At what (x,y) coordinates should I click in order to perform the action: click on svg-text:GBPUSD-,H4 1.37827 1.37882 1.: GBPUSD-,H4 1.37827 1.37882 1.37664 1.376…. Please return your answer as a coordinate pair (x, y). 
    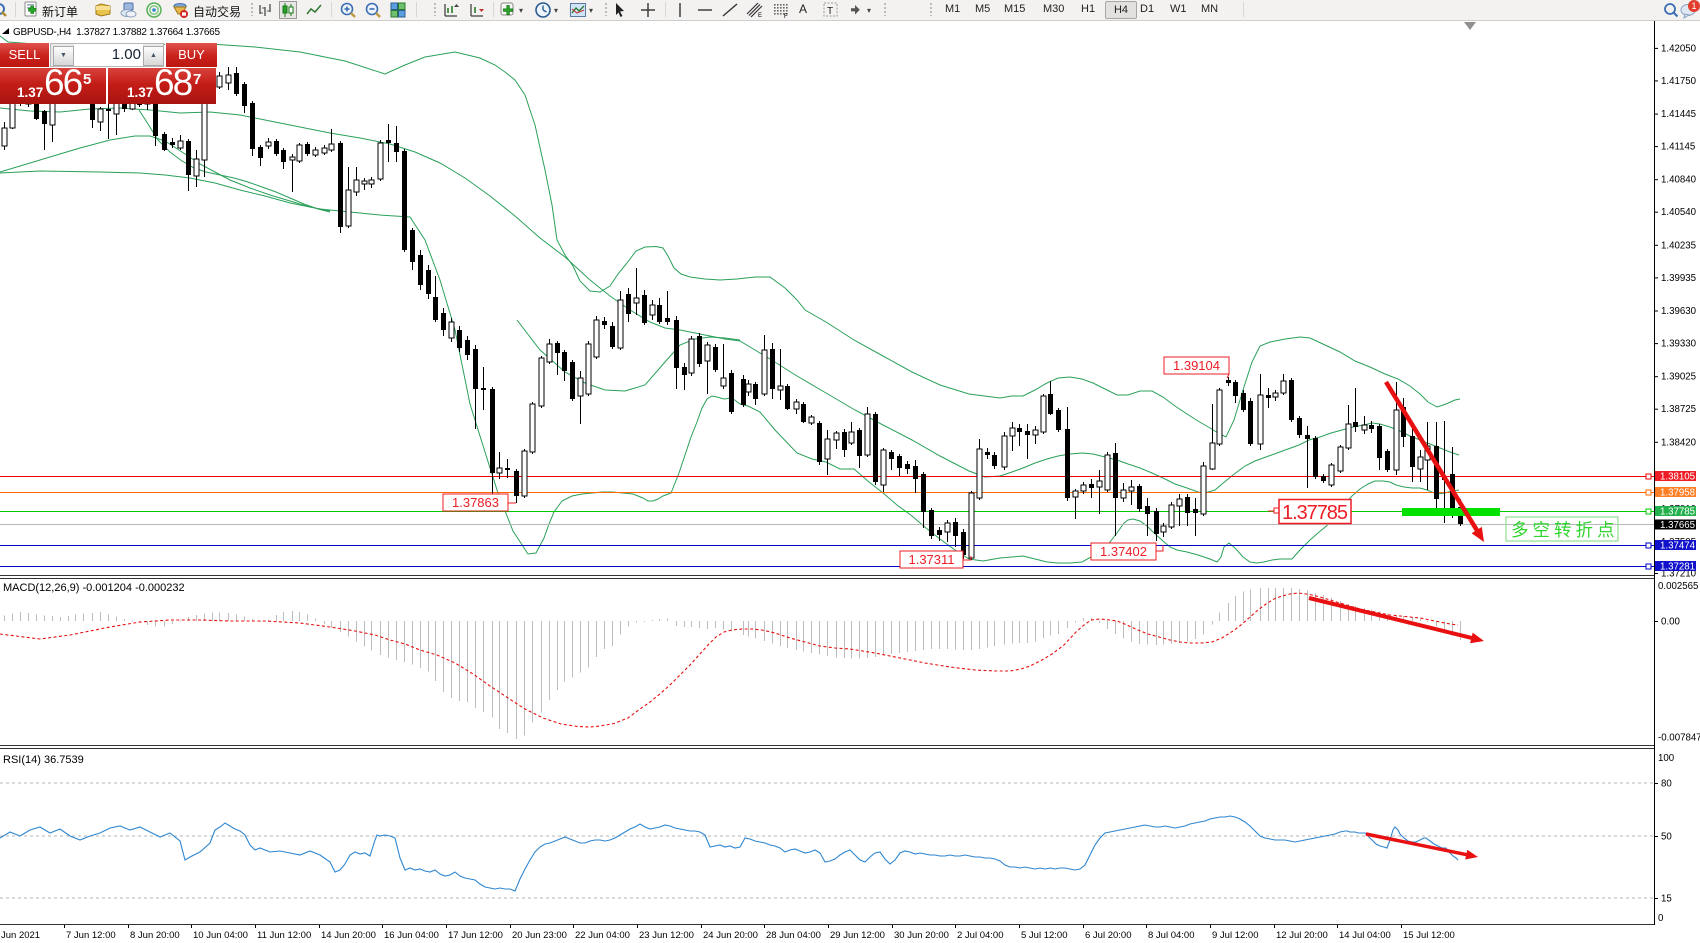
    Looking at the image, I should click on (116, 32).